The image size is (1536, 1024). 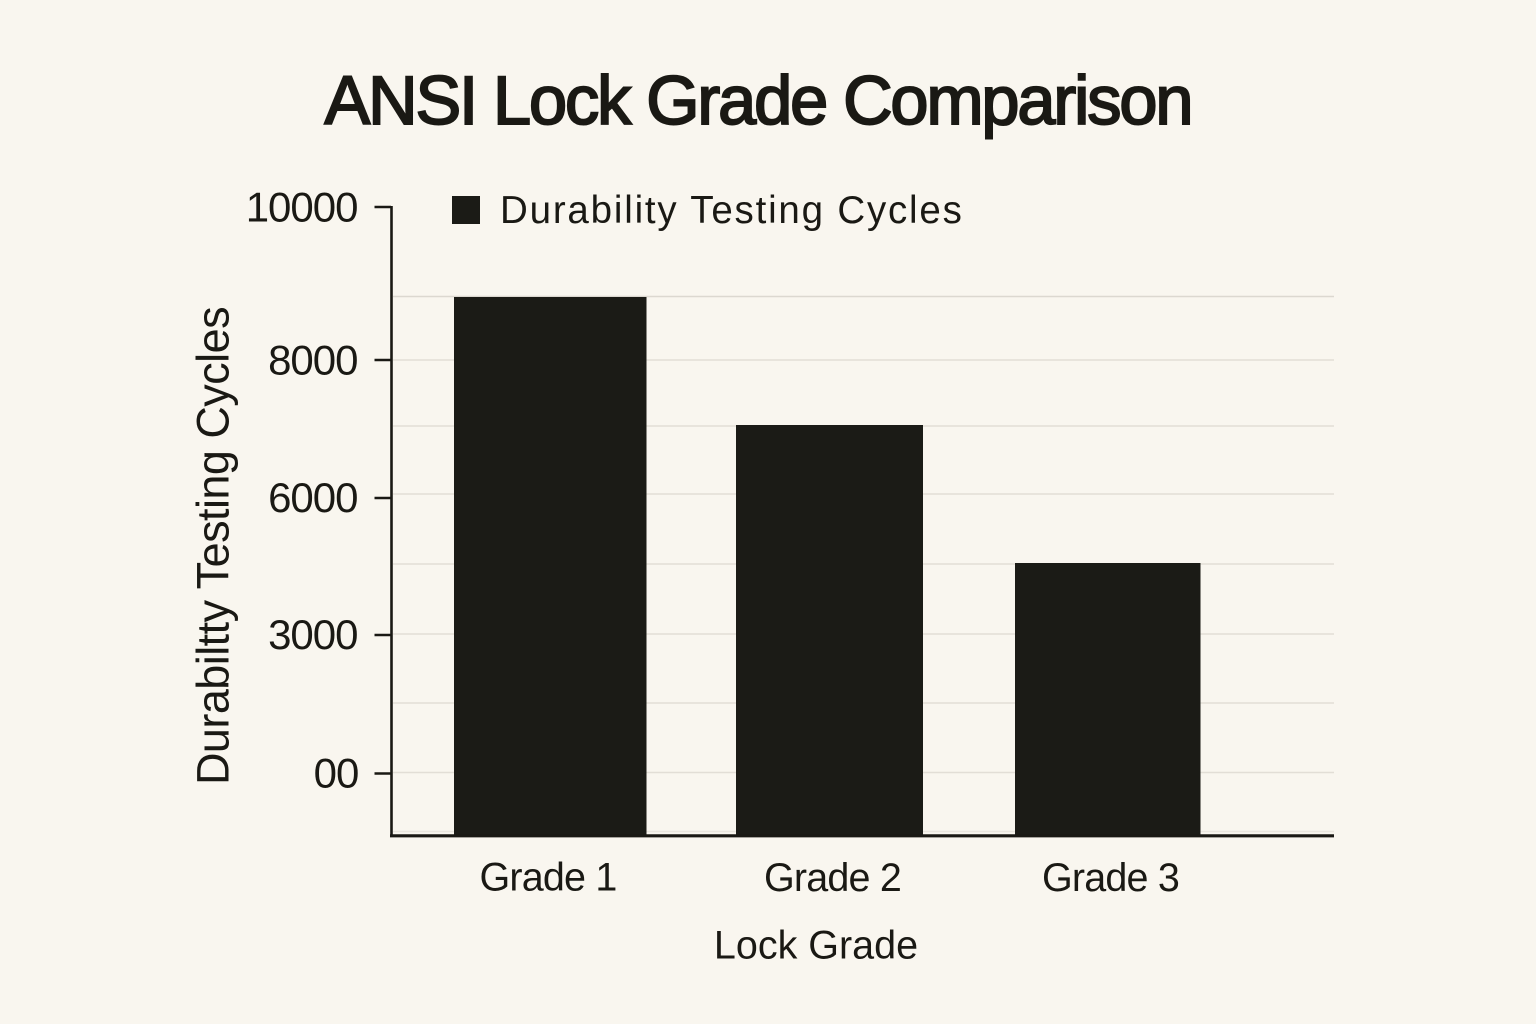 What do you see at coordinates (312, 634) in the screenshot?
I see `svg-text: 3000` at bounding box center [312, 634].